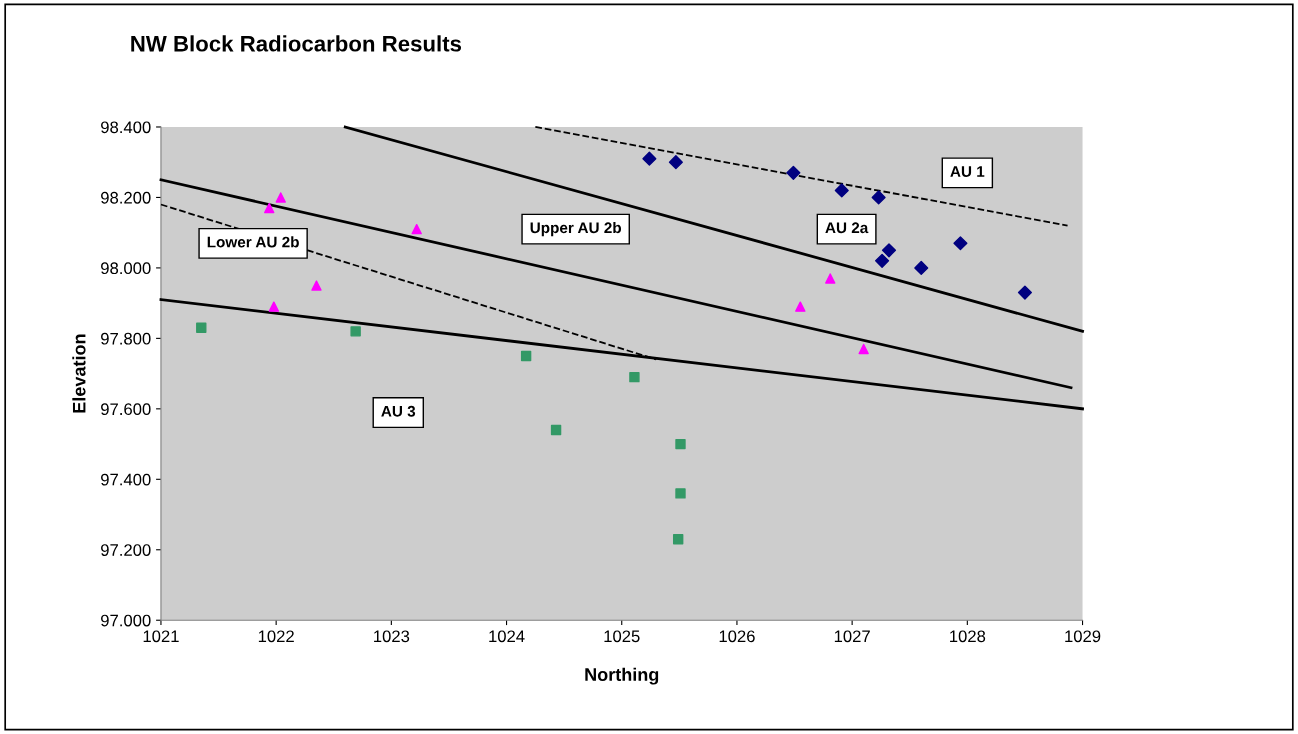  I want to click on x-tick-label: 1029, so click(1083, 636).